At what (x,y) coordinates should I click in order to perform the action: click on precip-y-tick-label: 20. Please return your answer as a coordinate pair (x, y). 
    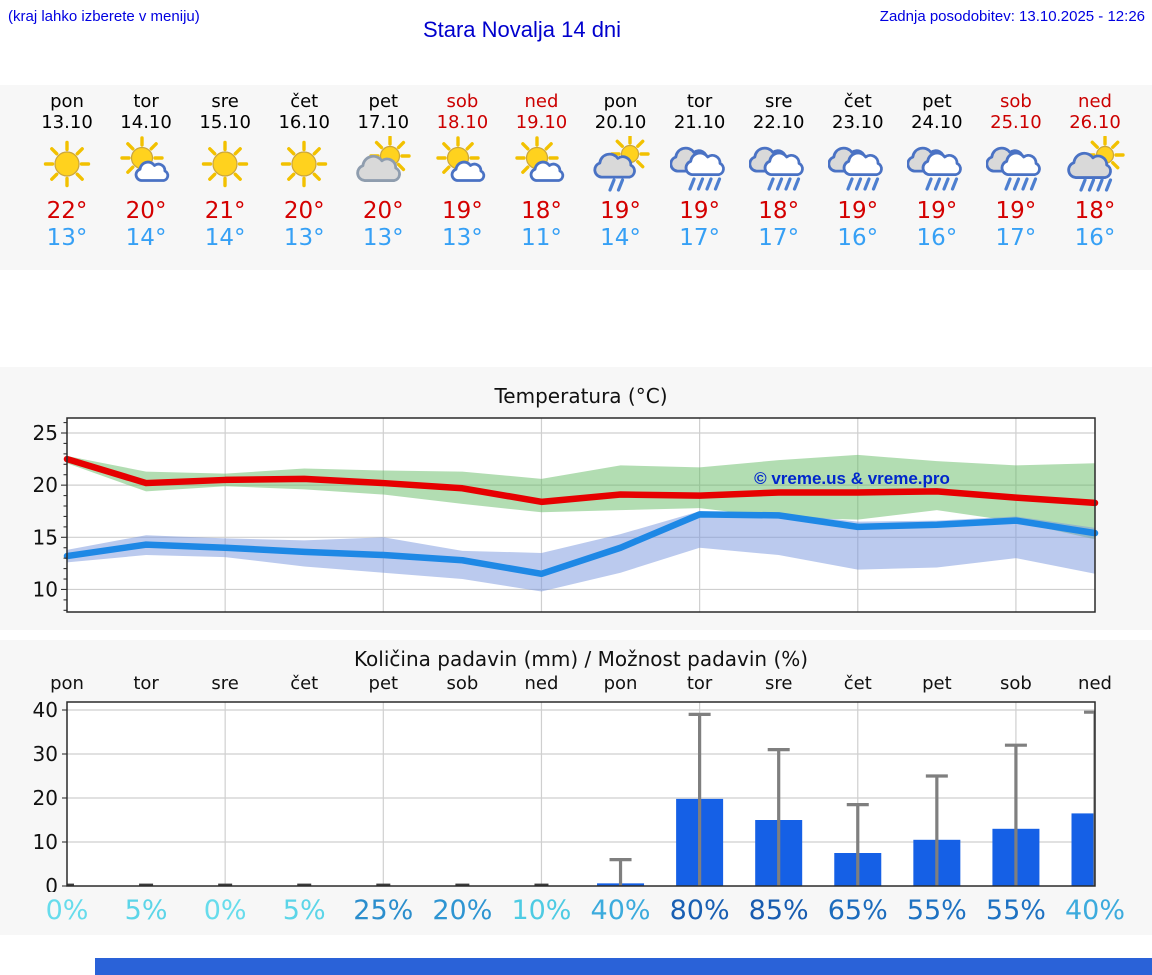
    Looking at the image, I should click on (45, 798).